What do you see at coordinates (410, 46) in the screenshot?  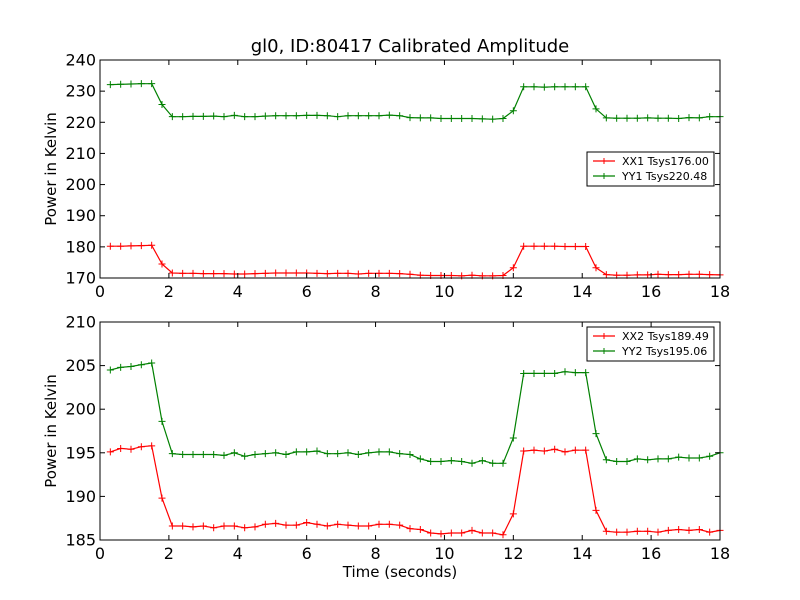 I see `figure-title: gl0, ID:80417 Calibrated Amplitude` at bounding box center [410, 46].